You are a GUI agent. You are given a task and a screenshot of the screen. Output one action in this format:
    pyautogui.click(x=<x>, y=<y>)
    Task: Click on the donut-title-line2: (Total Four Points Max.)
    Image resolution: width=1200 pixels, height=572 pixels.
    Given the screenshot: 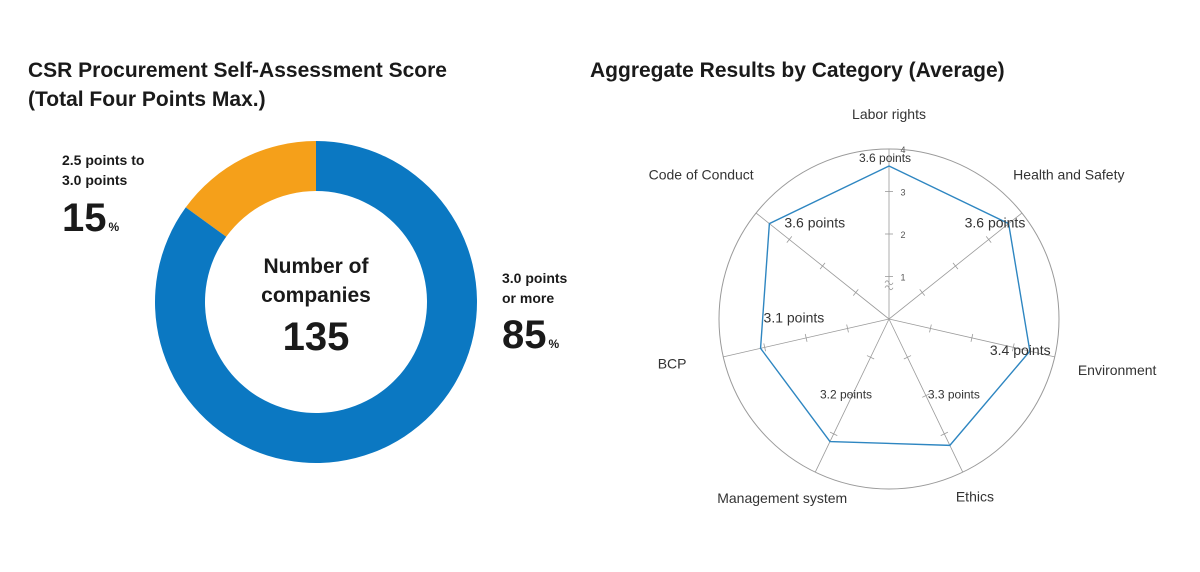 What is the action you would take?
    pyautogui.click(x=147, y=99)
    